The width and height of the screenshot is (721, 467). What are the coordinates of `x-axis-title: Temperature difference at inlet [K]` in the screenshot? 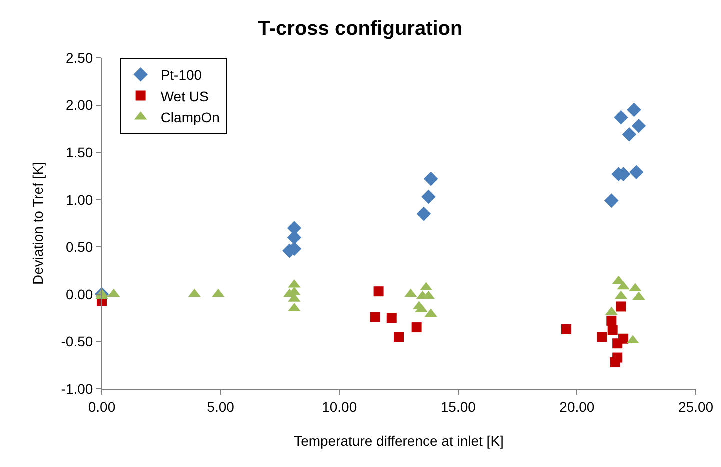 It's located at (399, 441).